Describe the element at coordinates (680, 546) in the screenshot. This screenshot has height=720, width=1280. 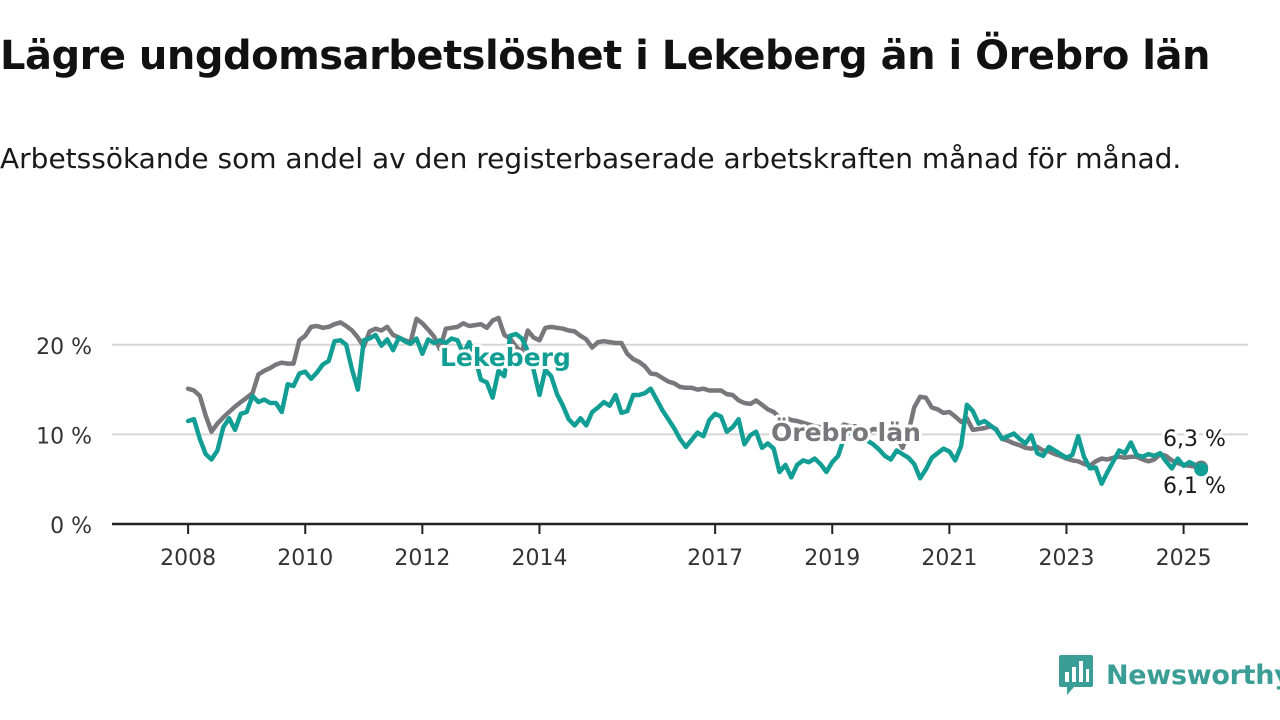
I see `x-axis: 2008 2010 2012 2014 2017 2019 2021 2023 2025` at that location.